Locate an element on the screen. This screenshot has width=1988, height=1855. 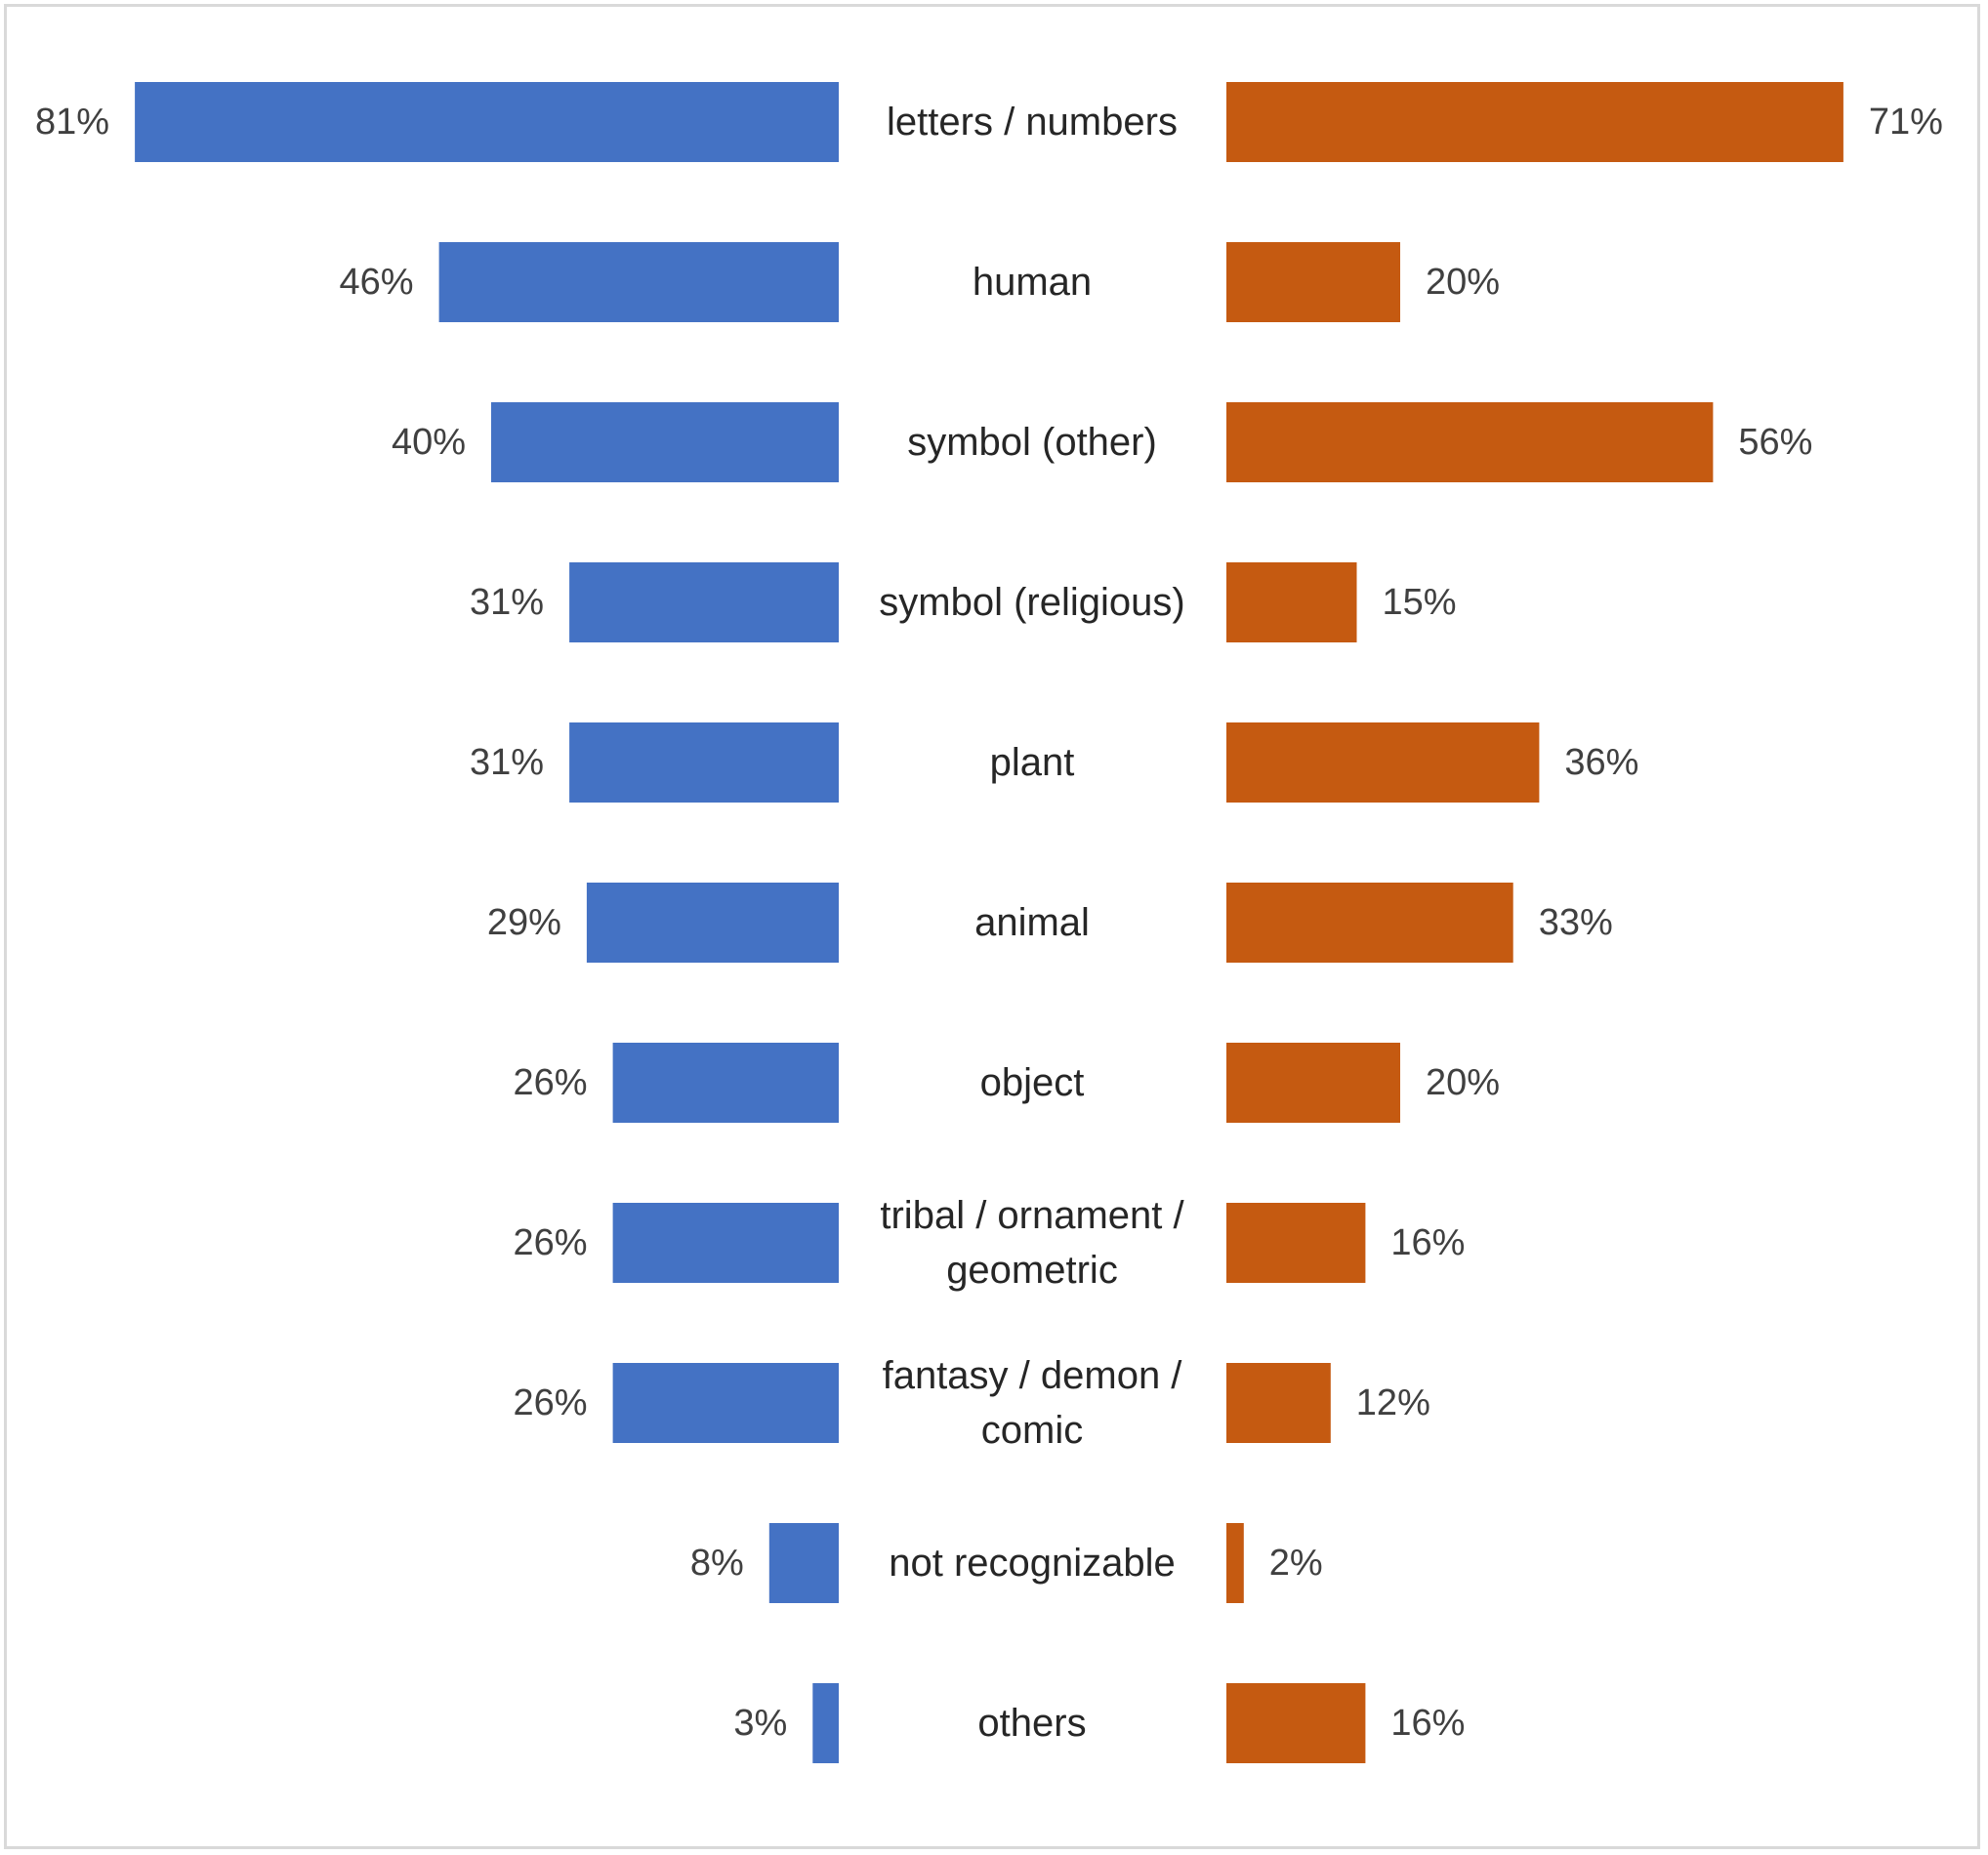
right-value-label-1: 20% is located at coordinates (1463, 283).